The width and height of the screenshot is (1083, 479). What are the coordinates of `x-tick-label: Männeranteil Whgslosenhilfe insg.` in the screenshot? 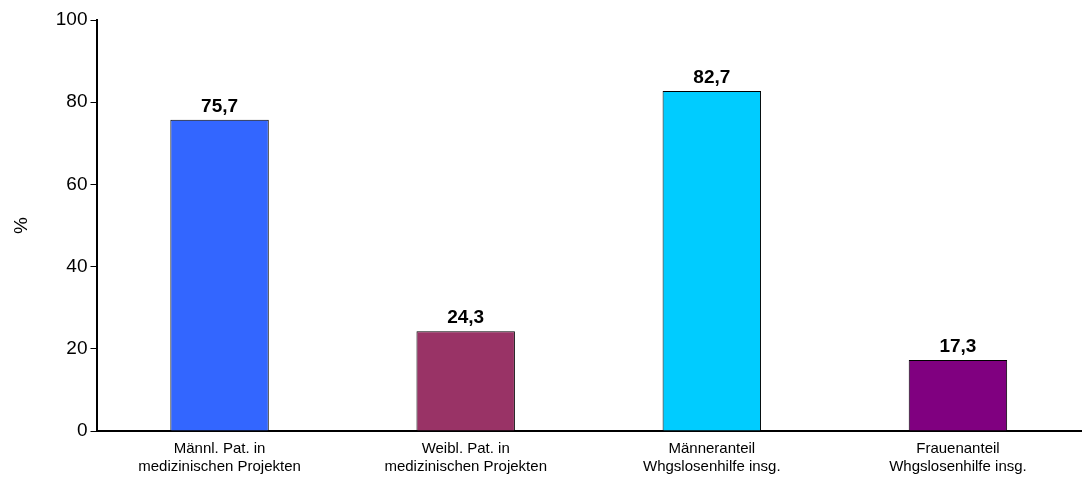 It's located at (712, 457).